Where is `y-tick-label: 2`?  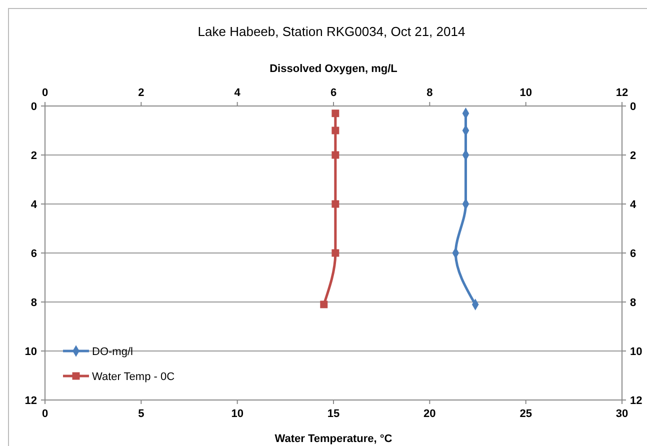
y-tick-label: 2 is located at coordinates (33, 156).